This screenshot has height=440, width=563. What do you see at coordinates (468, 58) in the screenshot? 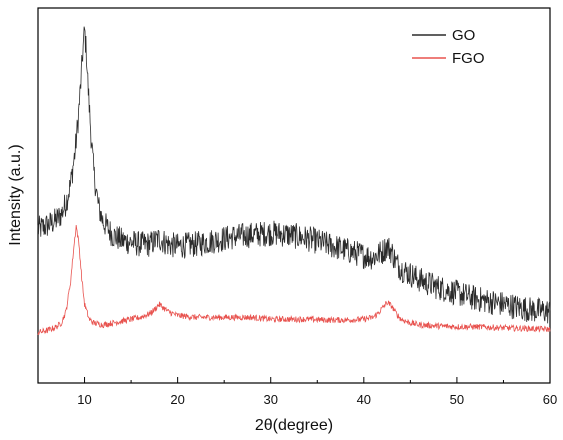
I see `legend-label-fgo: FGO` at bounding box center [468, 58].